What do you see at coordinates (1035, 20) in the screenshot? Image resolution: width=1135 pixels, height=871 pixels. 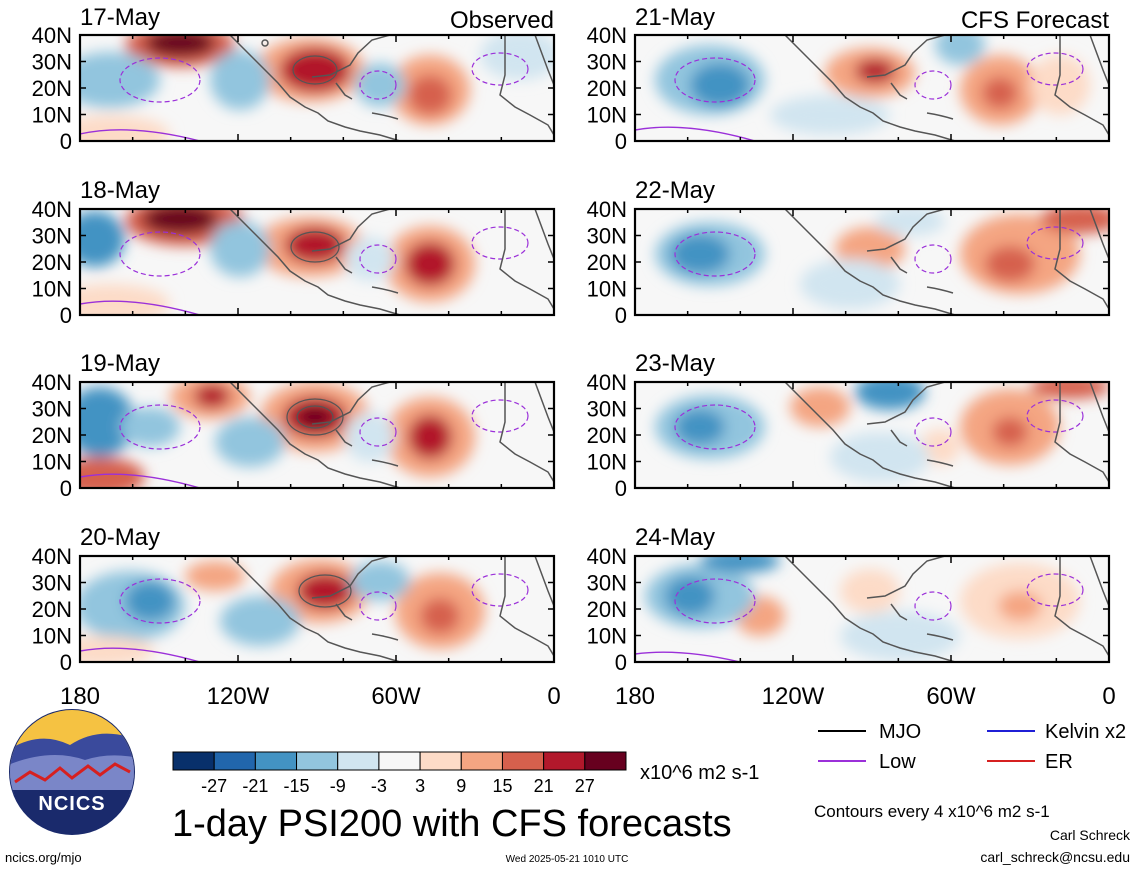 I see `cfs-forecast-label: CFS Forecast` at bounding box center [1035, 20].